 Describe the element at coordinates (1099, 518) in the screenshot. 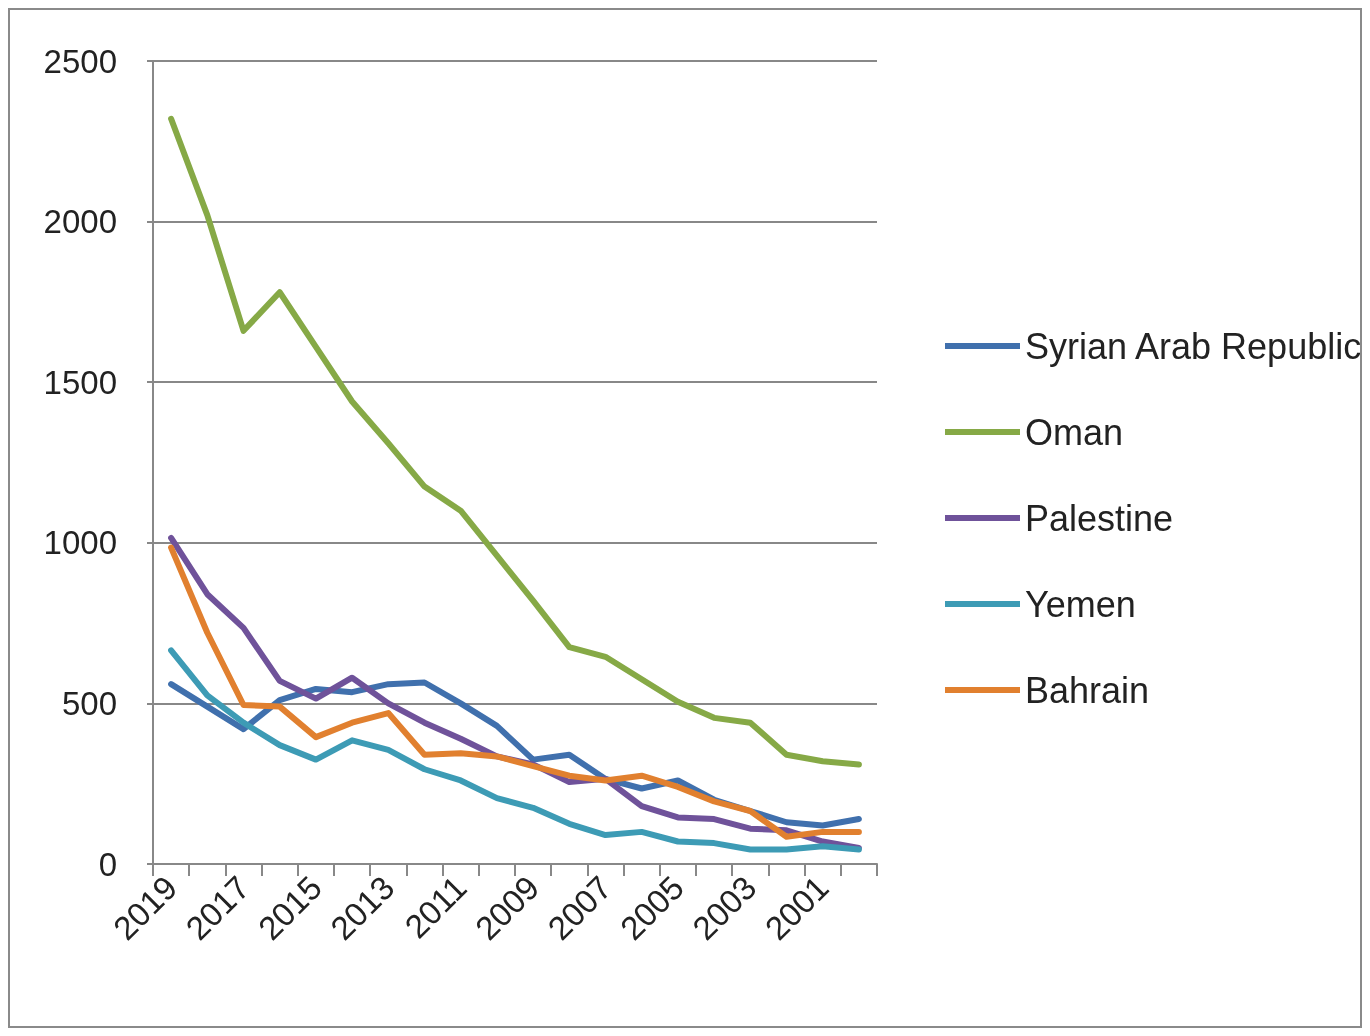

I see `legend-label: Palestine` at that location.